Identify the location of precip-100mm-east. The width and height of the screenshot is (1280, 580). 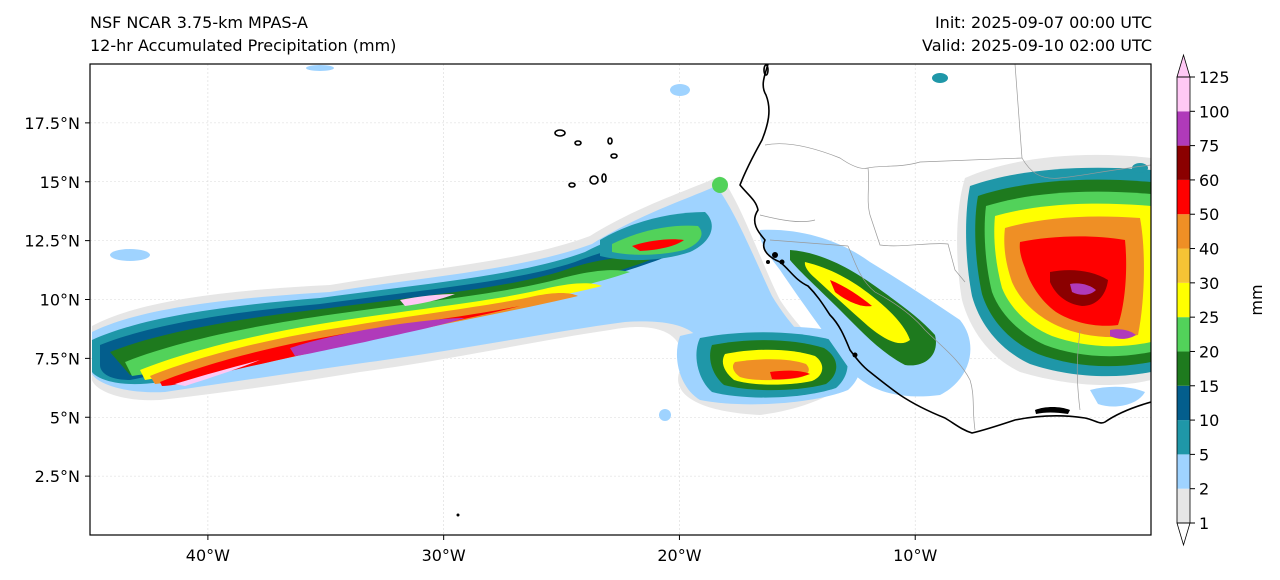
(1083, 289).